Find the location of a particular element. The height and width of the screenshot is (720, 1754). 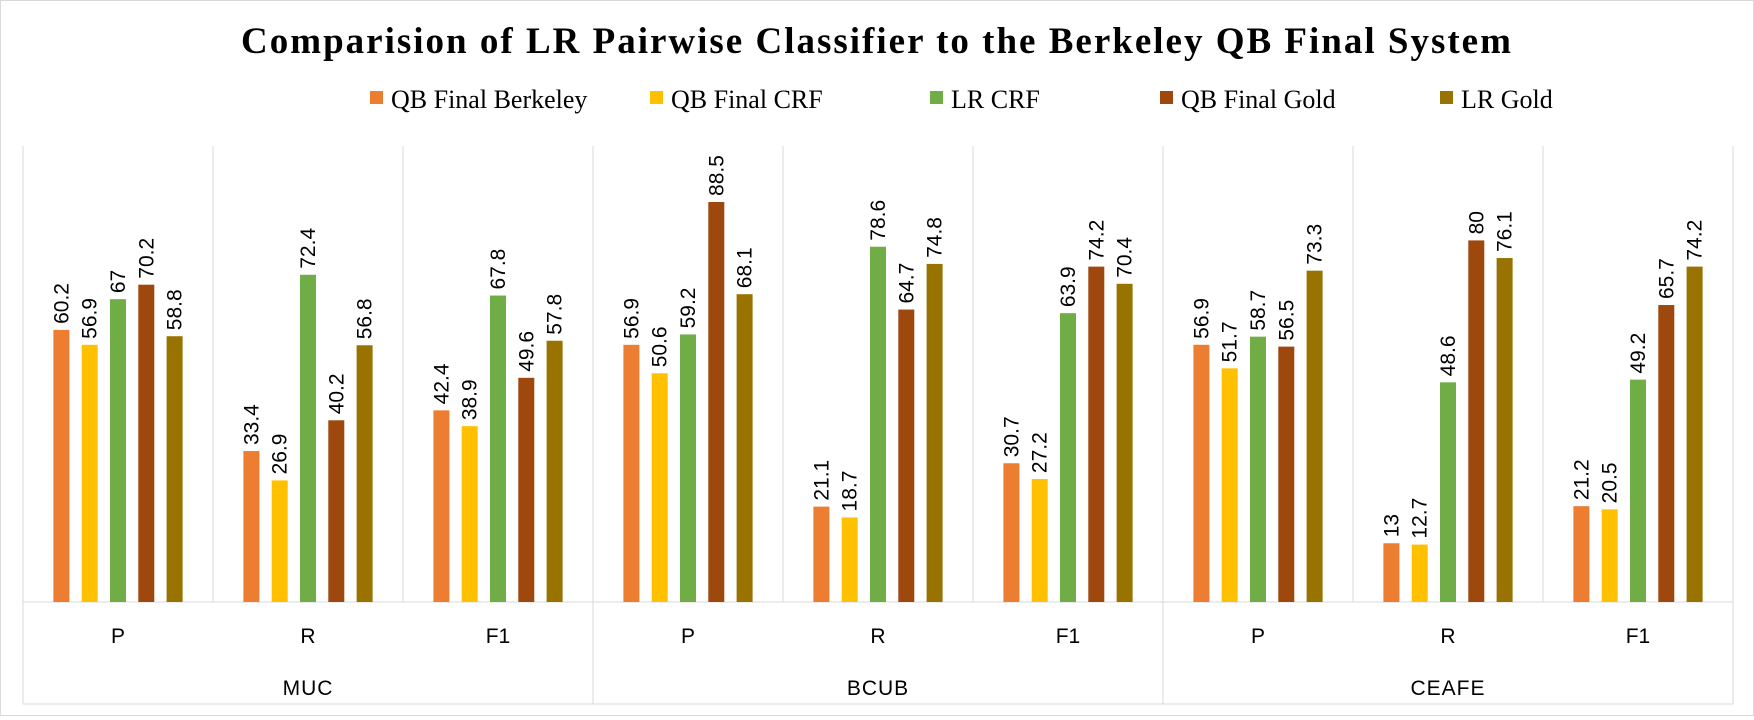

data-label: 33.4 is located at coordinates (251, 424).